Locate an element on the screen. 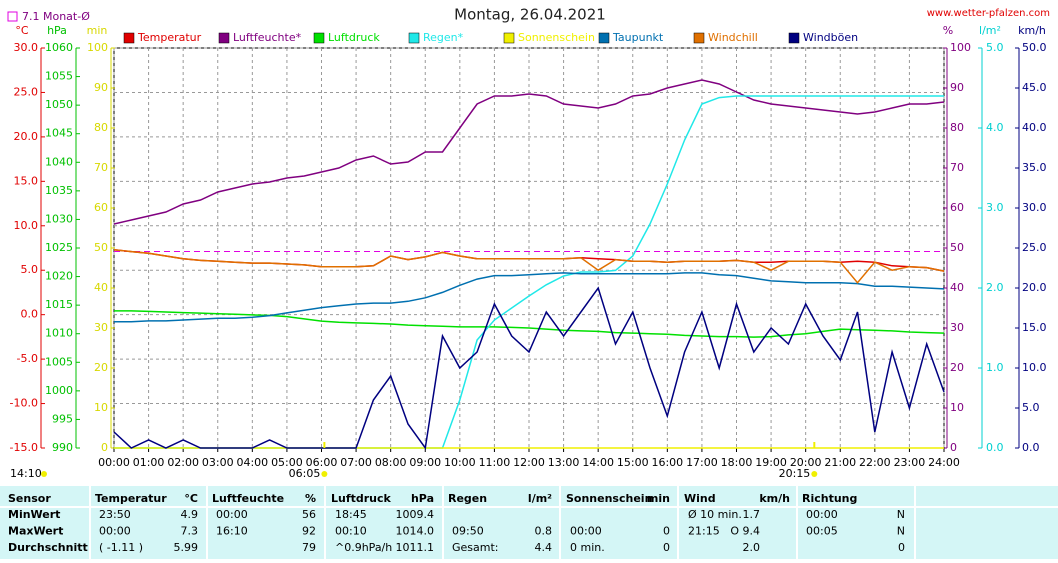  table-row-label: Durchschnitt is located at coordinates (48, 547).